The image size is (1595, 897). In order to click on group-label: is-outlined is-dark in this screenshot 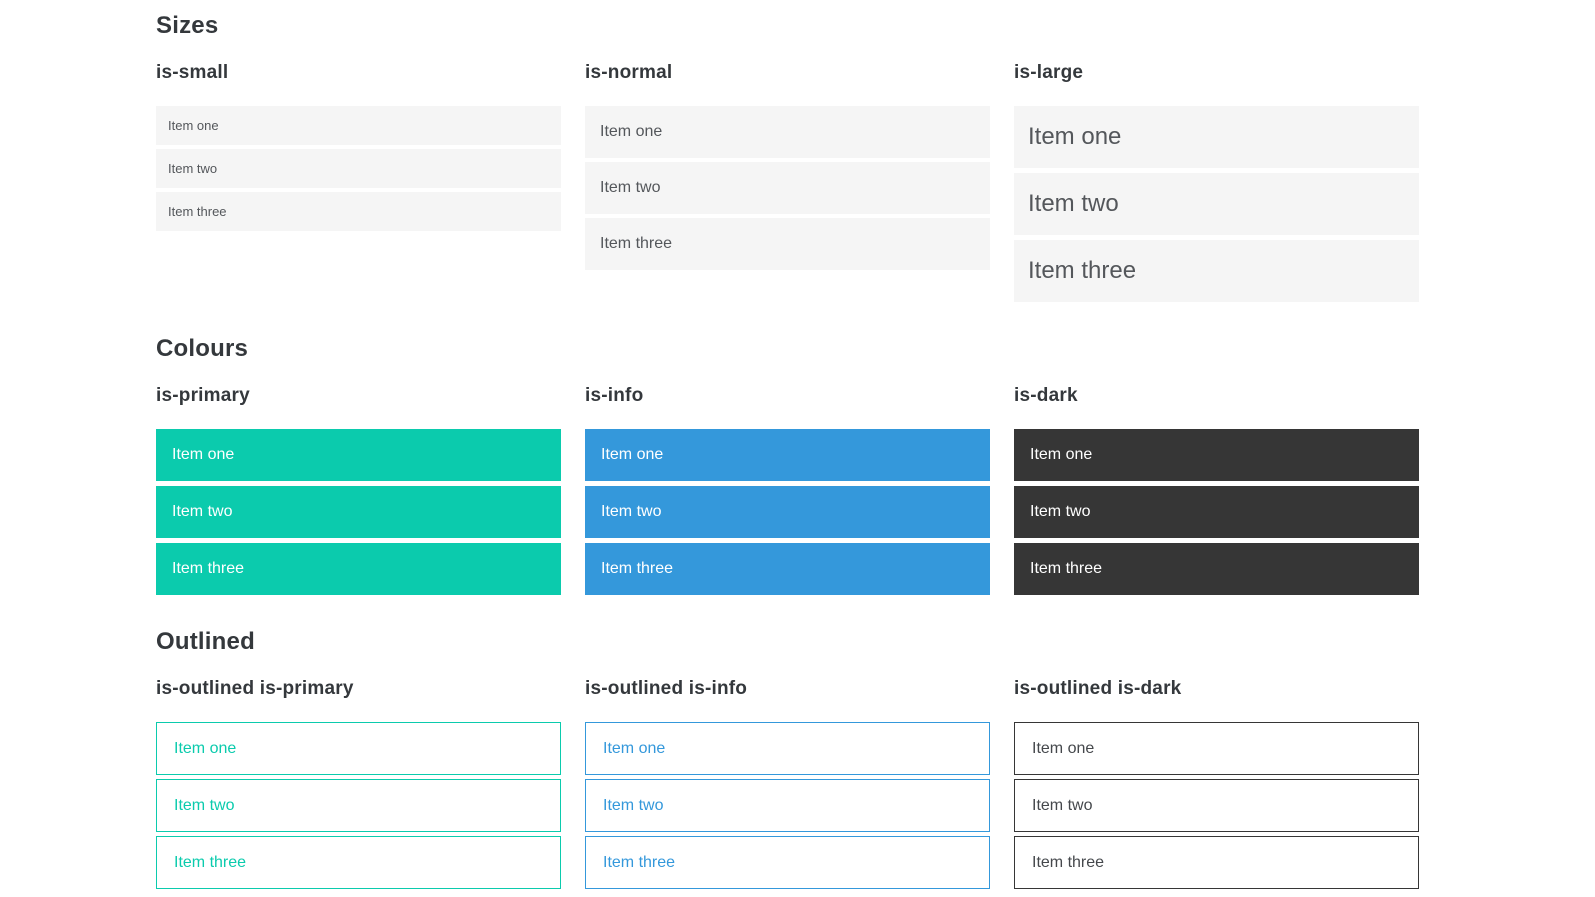, I will do `click(1098, 688)`.